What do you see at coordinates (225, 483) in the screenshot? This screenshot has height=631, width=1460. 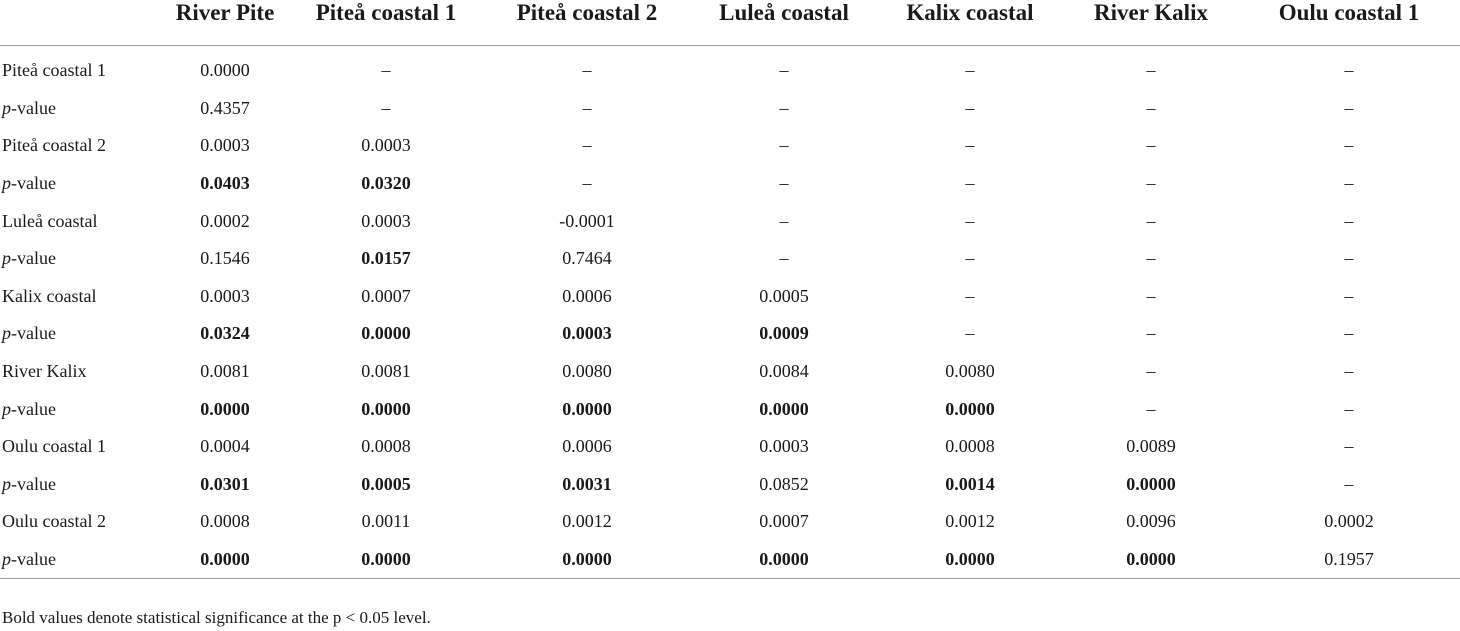 I see `pvalue-cell: 0.0301` at bounding box center [225, 483].